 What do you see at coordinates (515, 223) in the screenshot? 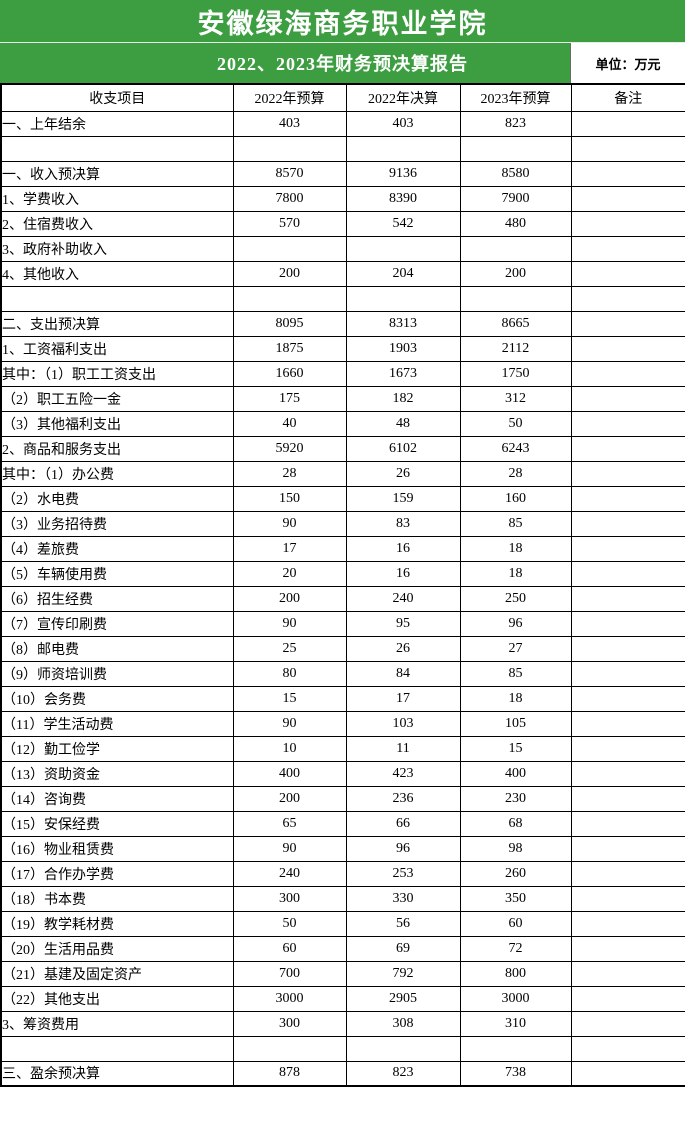
I see `value-cell: 480` at bounding box center [515, 223].